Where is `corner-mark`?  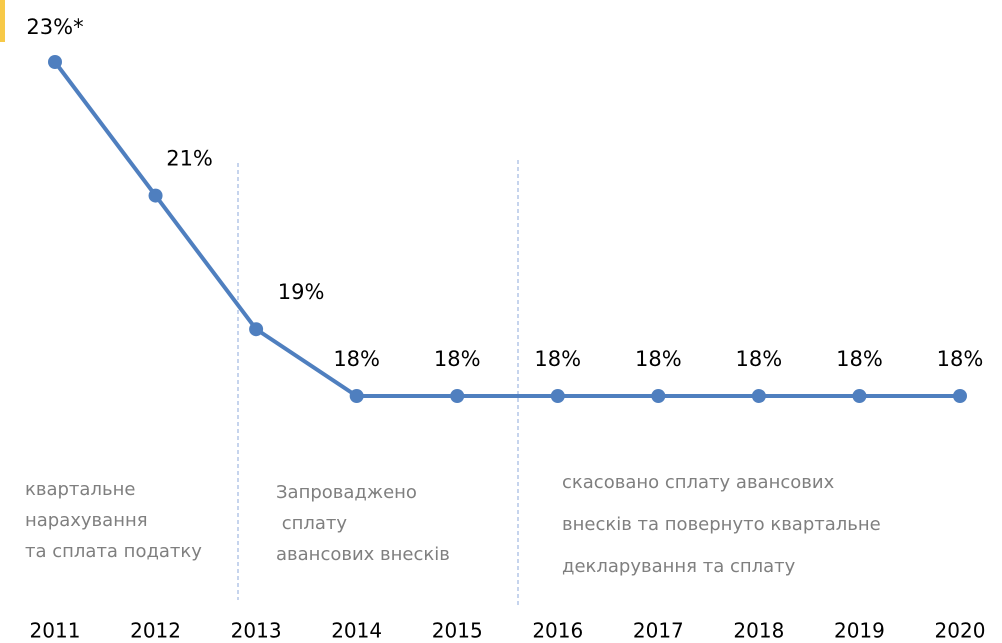 corner-mark is located at coordinates (2, 21).